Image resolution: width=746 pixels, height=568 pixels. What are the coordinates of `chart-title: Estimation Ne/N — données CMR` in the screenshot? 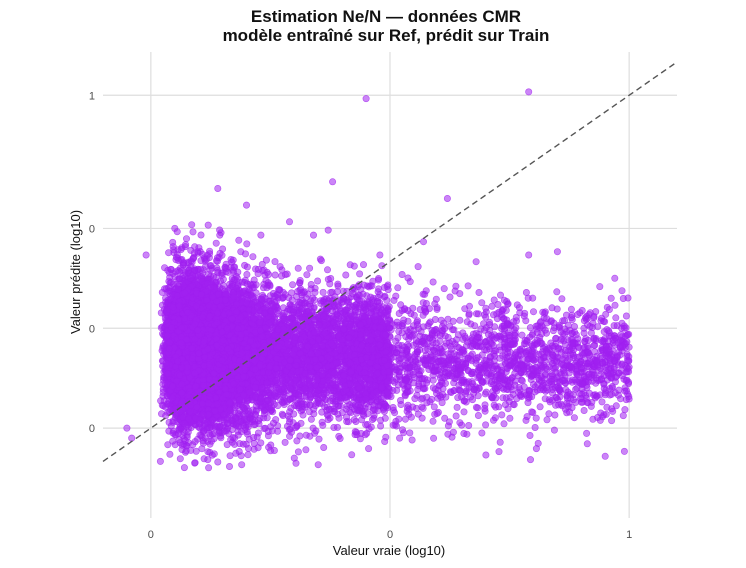 It's located at (386, 16).